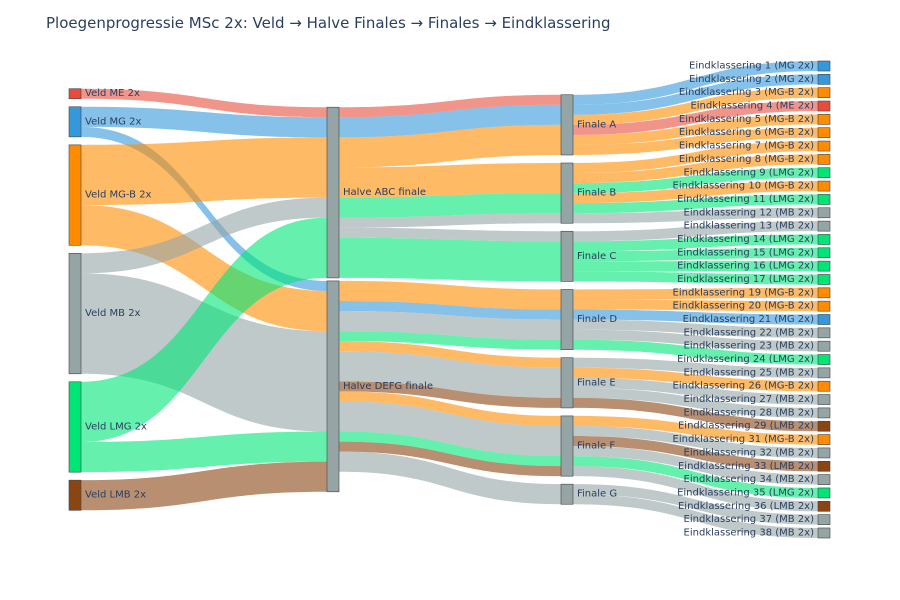  What do you see at coordinates (204, 171) in the screenshot?
I see `sankey-link-veld_mgb-to-halve_abc` at bounding box center [204, 171].